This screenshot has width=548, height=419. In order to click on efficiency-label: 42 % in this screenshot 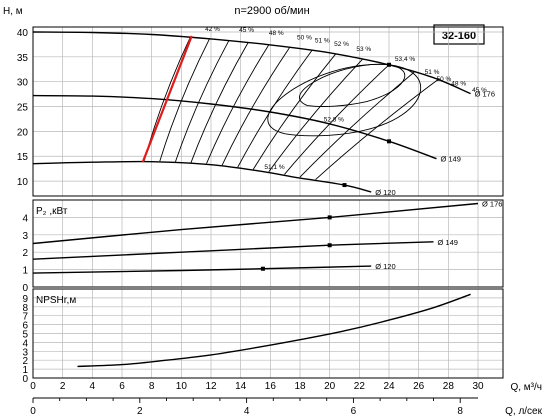, I will do `click(212, 29)`.